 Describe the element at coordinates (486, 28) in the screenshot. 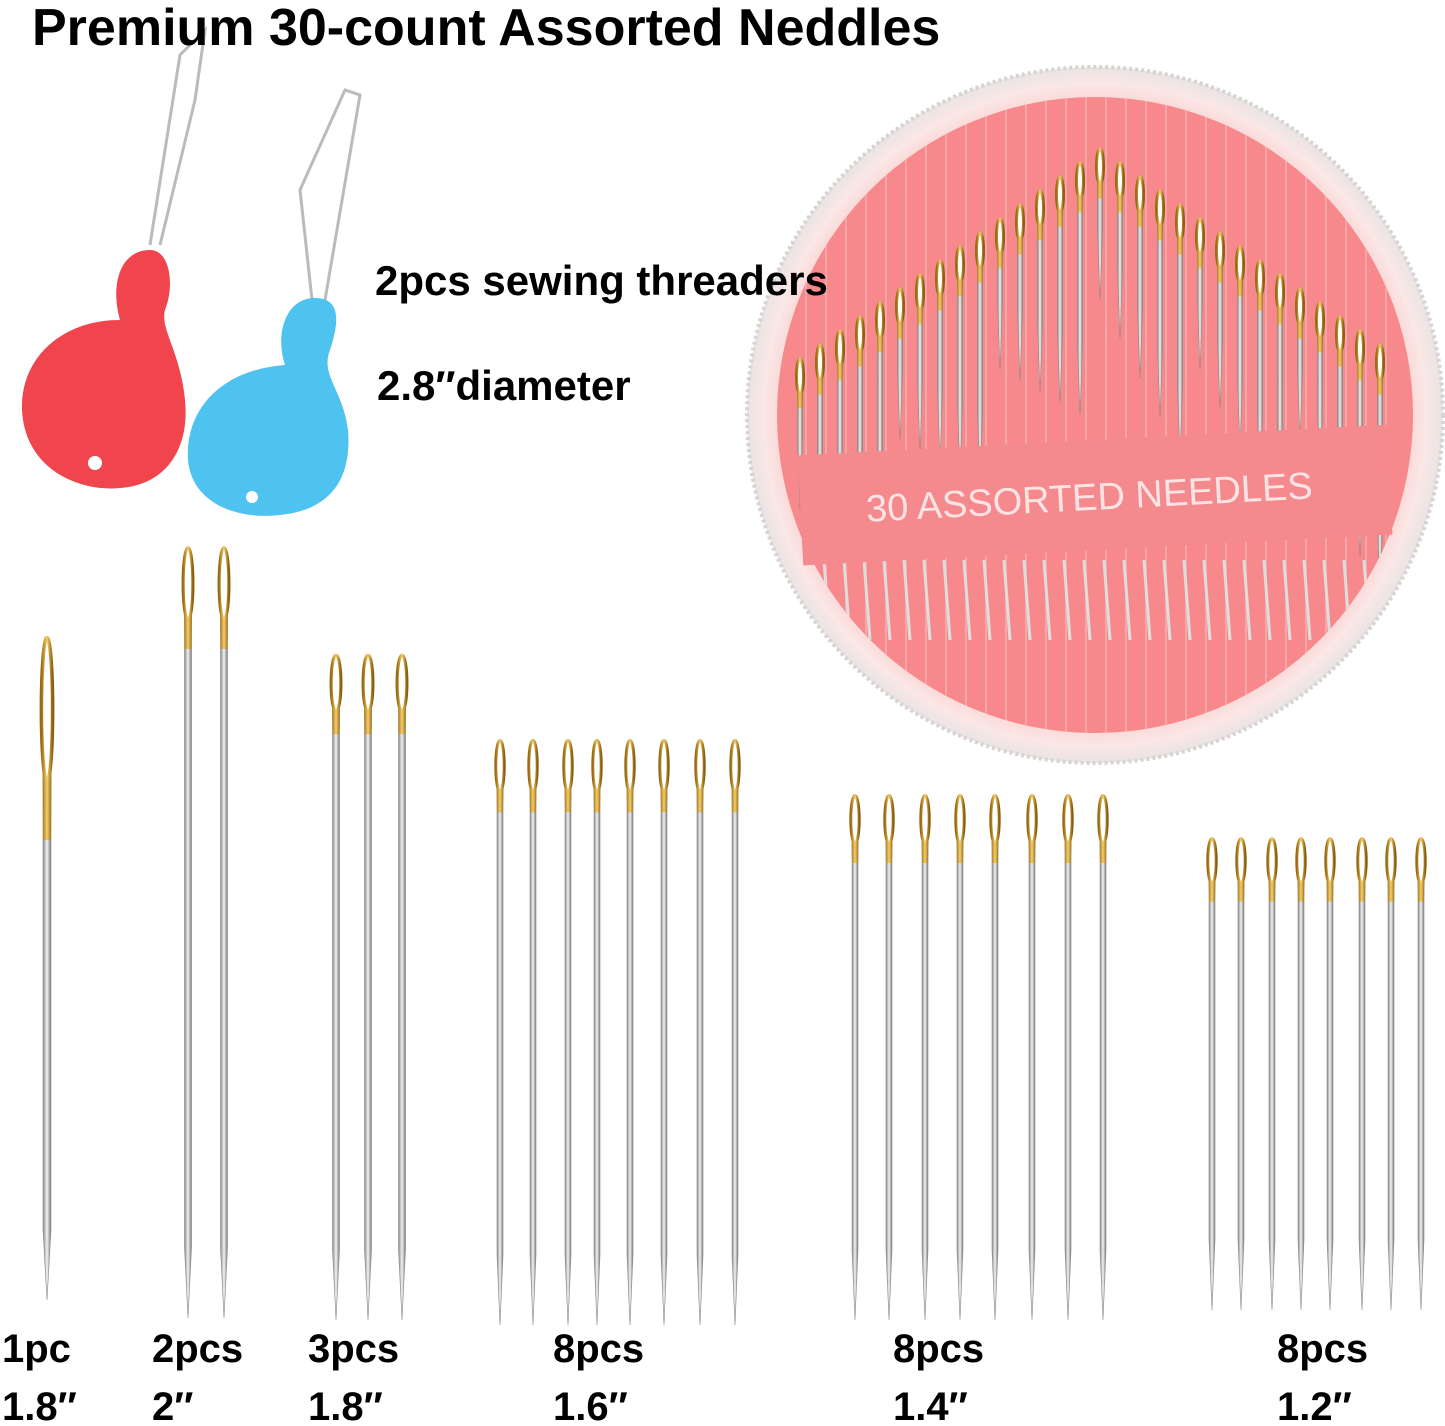

I see `title: Premium 30-count Assorted Neddles` at that location.